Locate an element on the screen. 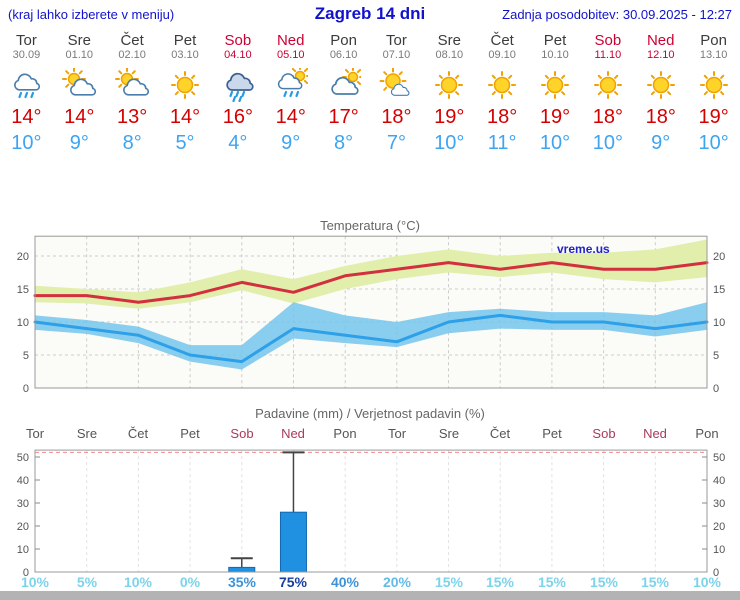 The image size is (740, 600). weather-icon-rain is located at coordinates (26, 85).